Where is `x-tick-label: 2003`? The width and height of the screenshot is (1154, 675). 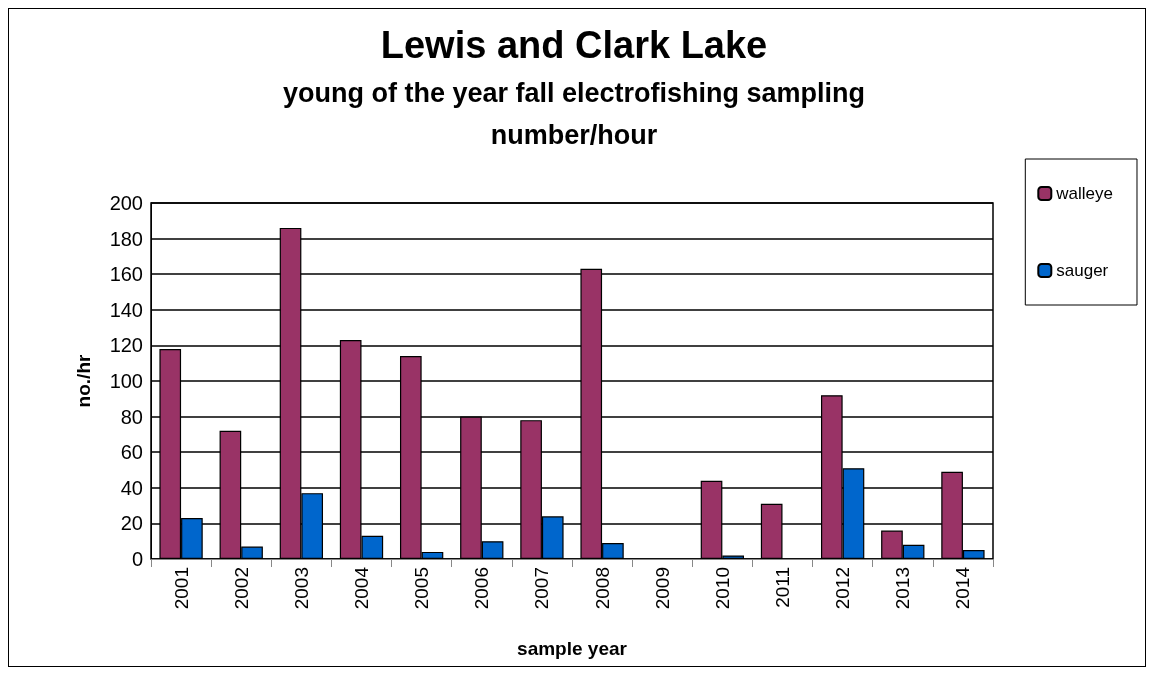
x-tick-label: 2003 is located at coordinates (301, 588).